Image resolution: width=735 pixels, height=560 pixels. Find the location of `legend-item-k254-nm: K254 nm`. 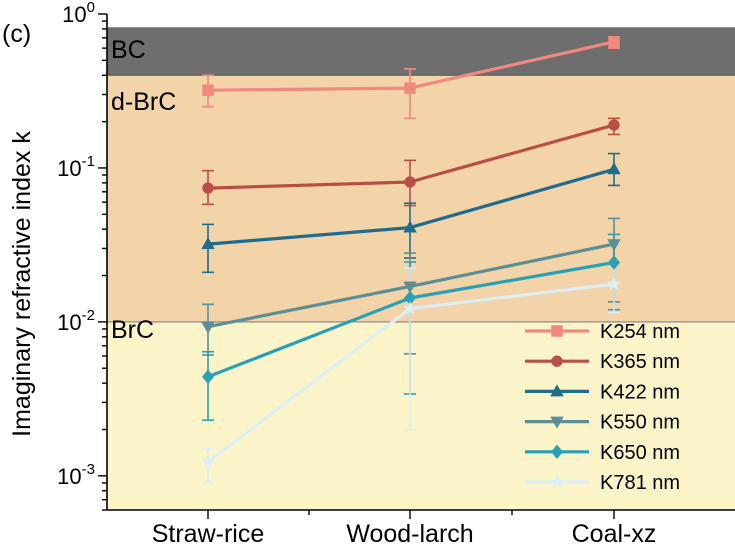

legend-item-k254-nm: K254 nm is located at coordinates (602, 332).